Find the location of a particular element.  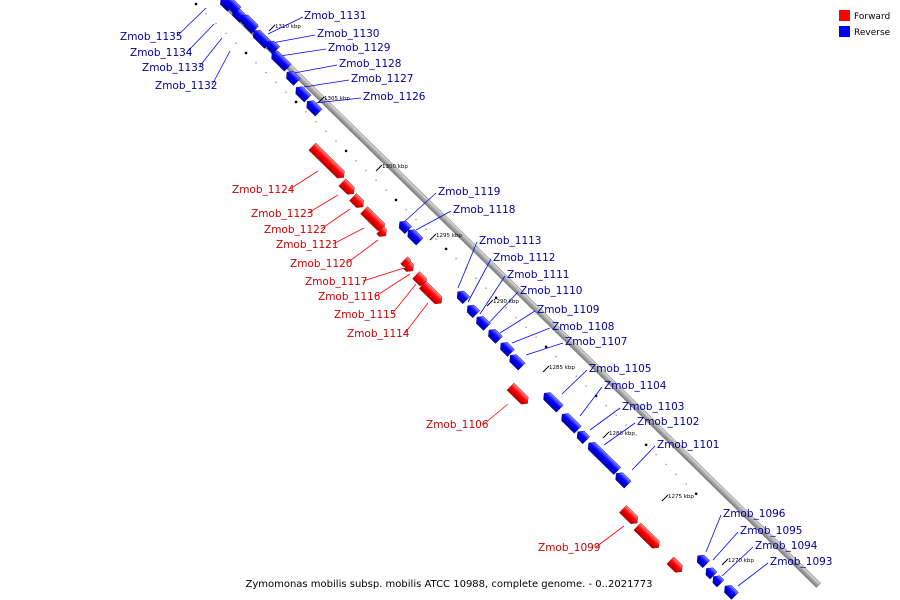

gene-label: Zmob_1130 is located at coordinates (348, 34).